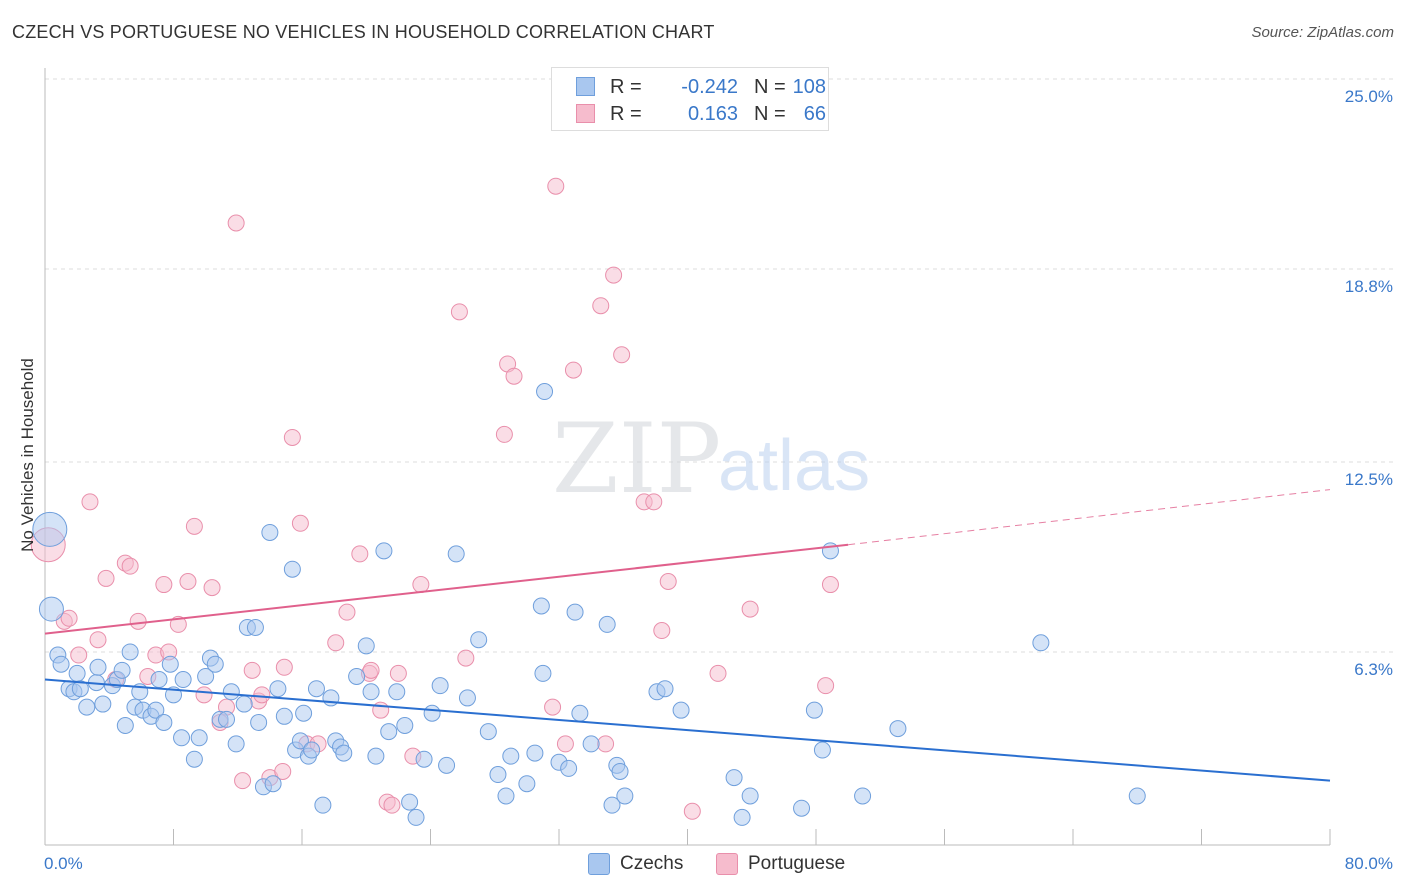 The width and height of the screenshot is (1406, 892). I want to click on czech-swatch, so click(585, 86).